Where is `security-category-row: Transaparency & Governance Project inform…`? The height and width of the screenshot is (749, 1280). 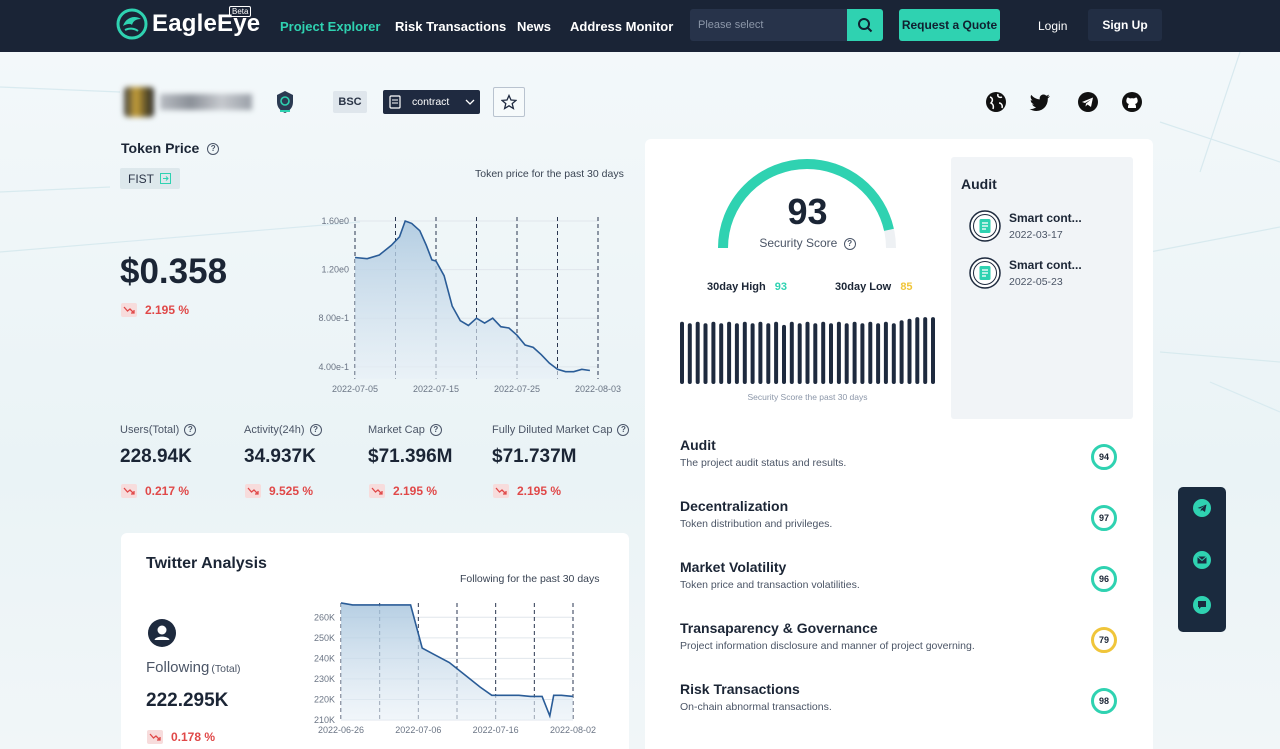 security-category-row: Transaparency & Governance Project inform… is located at coordinates (900, 642).